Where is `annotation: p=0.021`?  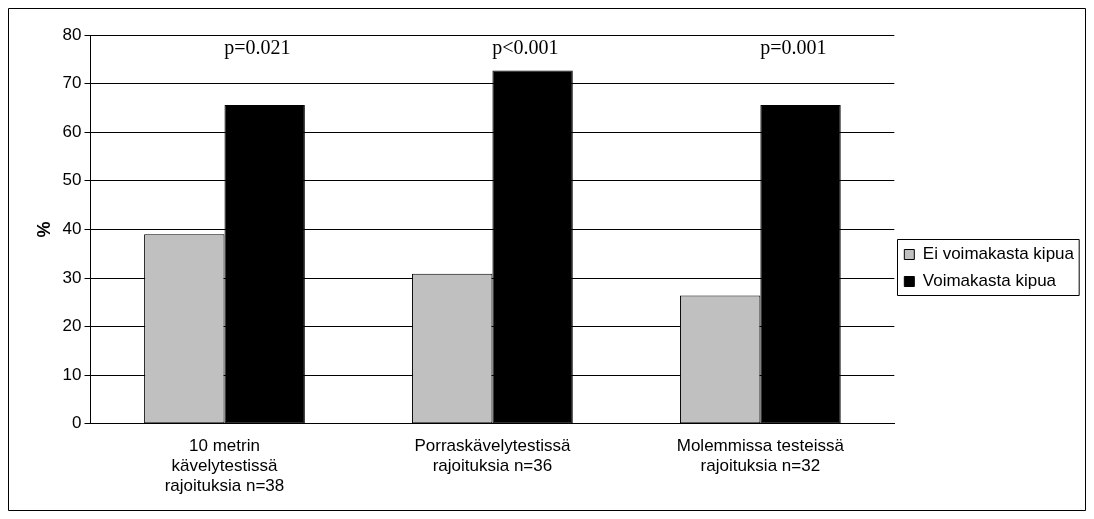
annotation: p=0.021 is located at coordinates (257, 48).